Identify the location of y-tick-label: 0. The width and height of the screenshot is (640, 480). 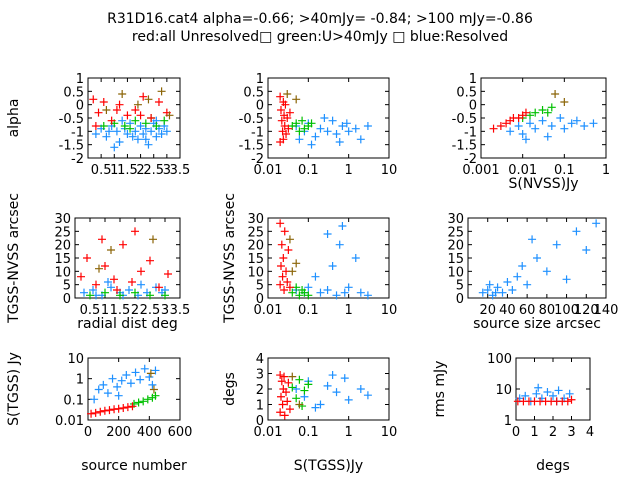
(67, 299).